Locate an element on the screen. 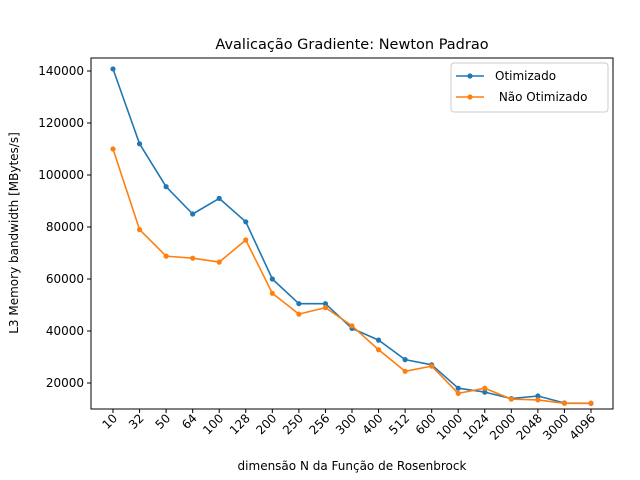  y-tick-label: 100000 is located at coordinates (61, 175).